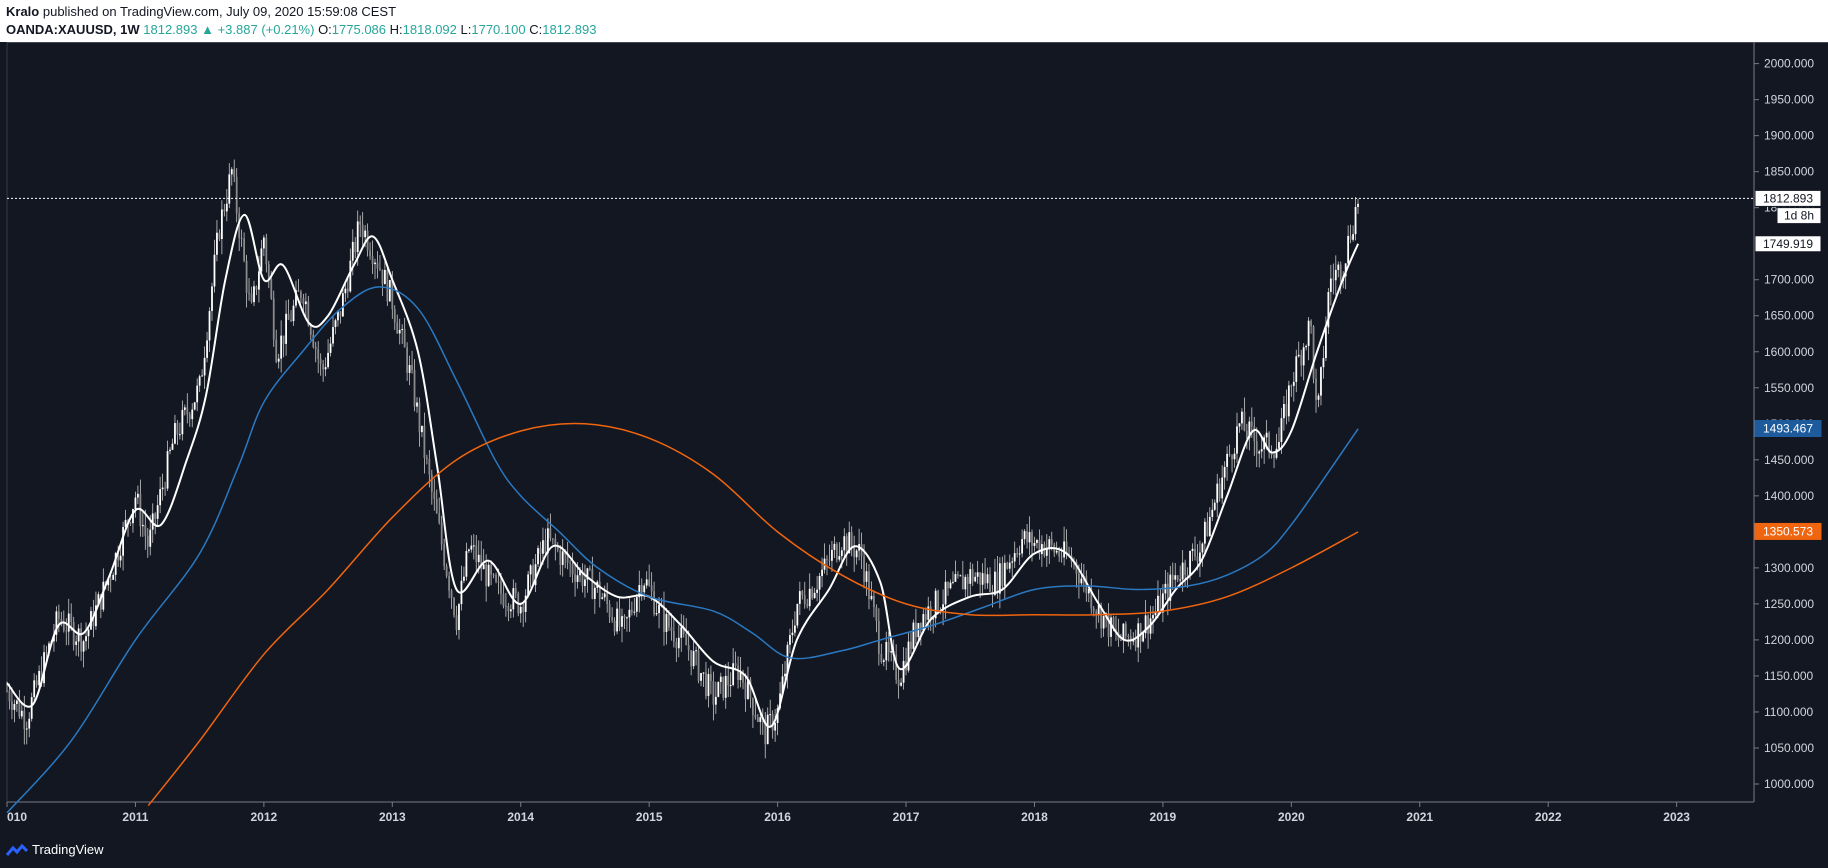 The image size is (1828, 868). I want to click on author-name: Kralo, so click(23, 11).